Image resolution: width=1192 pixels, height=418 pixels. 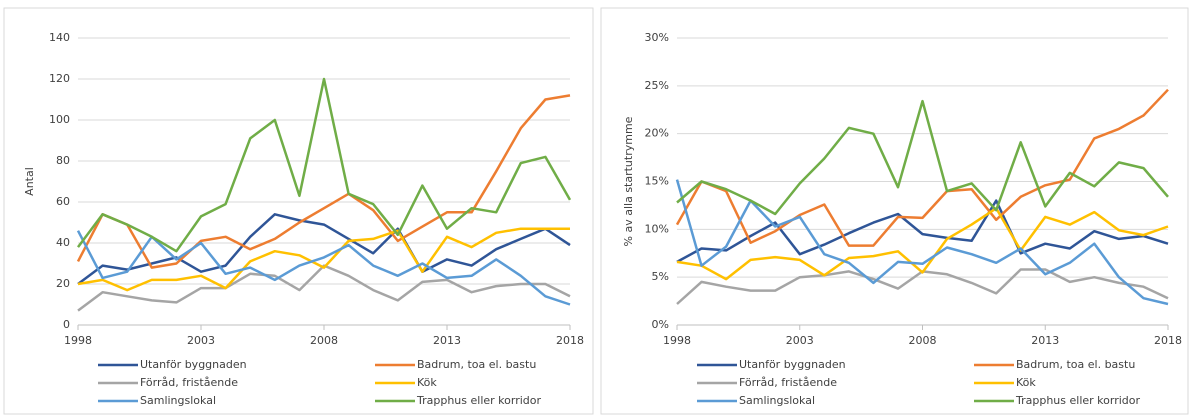 What do you see at coordinates (66, 324) in the screenshot?
I see `y-tick-label: 0` at bounding box center [66, 324].